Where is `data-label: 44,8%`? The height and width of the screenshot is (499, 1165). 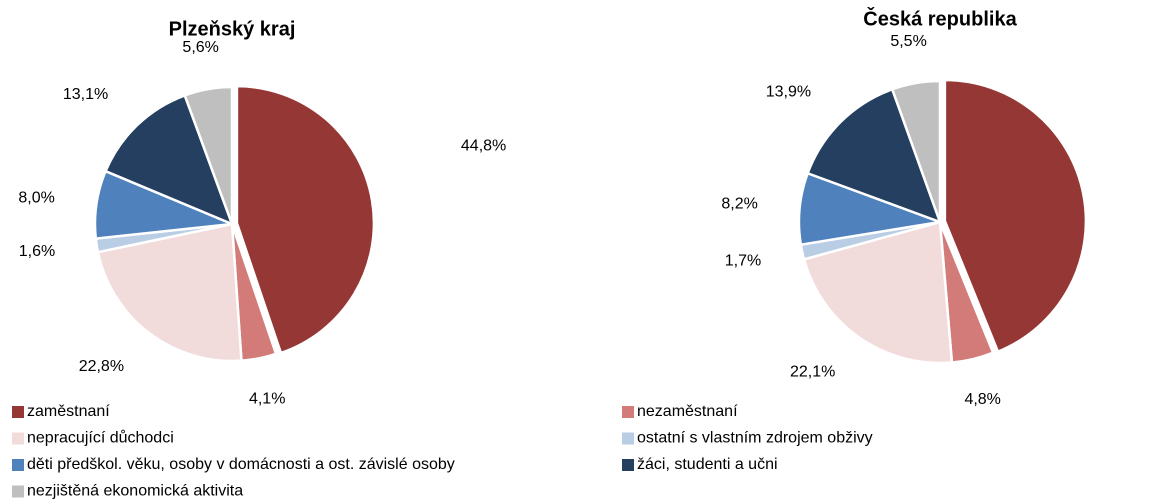
data-label: 44,8% is located at coordinates (483, 145).